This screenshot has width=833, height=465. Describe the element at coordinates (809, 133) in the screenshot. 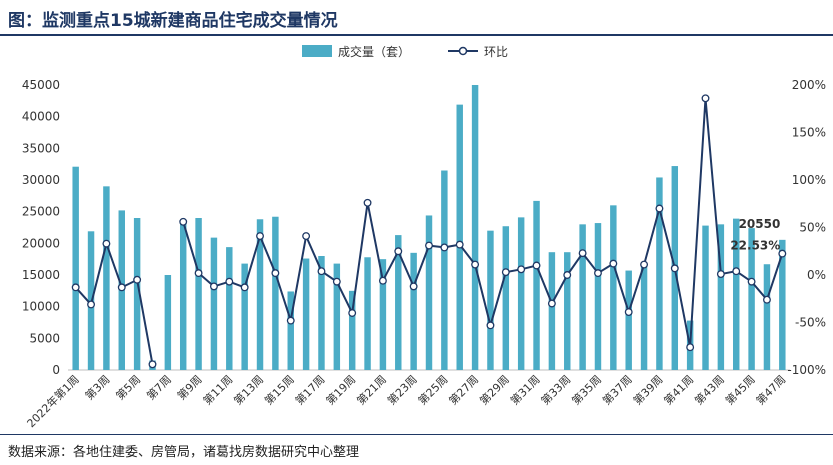

I see `y-right-tick-label: 150%` at that location.